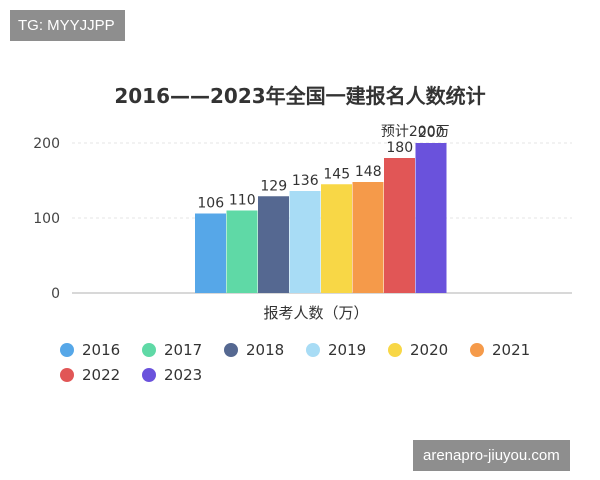 This screenshot has height=480, width=600. What do you see at coordinates (347, 350) in the screenshot?
I see `legend-label: 2019` at bounding box center [347, 350].